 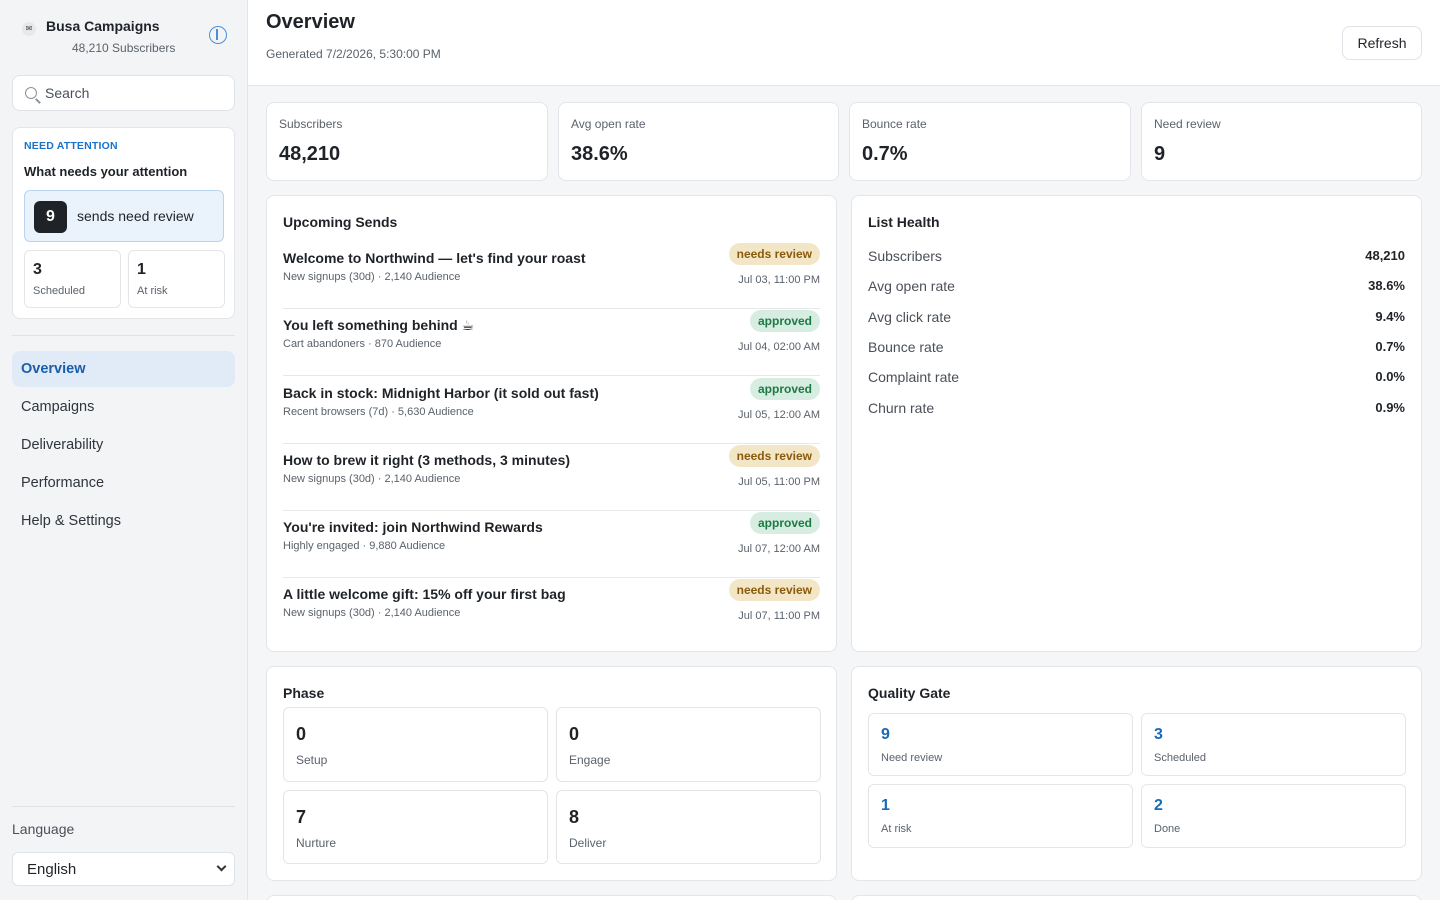 I want to click on send-meta: Recent browsers (7d) · 5,630 Audience, so click(x=378, y=412).